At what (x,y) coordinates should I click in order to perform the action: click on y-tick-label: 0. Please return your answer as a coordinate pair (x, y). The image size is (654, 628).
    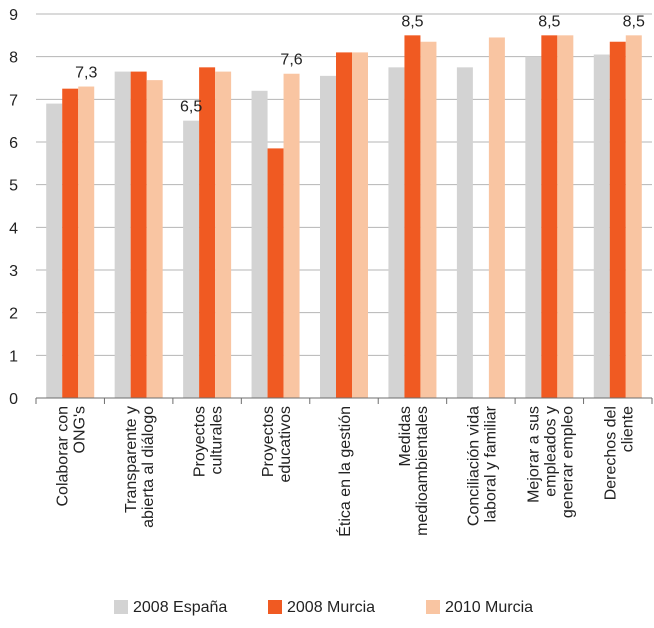
    Looking at the image, I should click on (13, 399).